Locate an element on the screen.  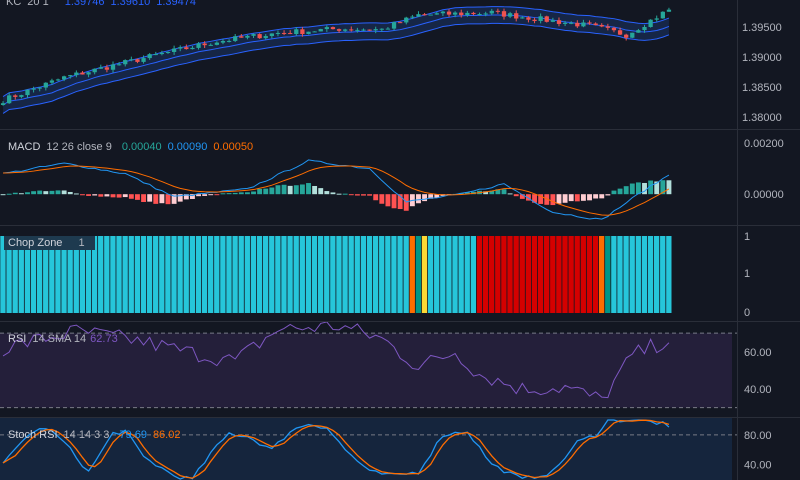
legend-value: 1.39746 is located at coordinates (84, 4).